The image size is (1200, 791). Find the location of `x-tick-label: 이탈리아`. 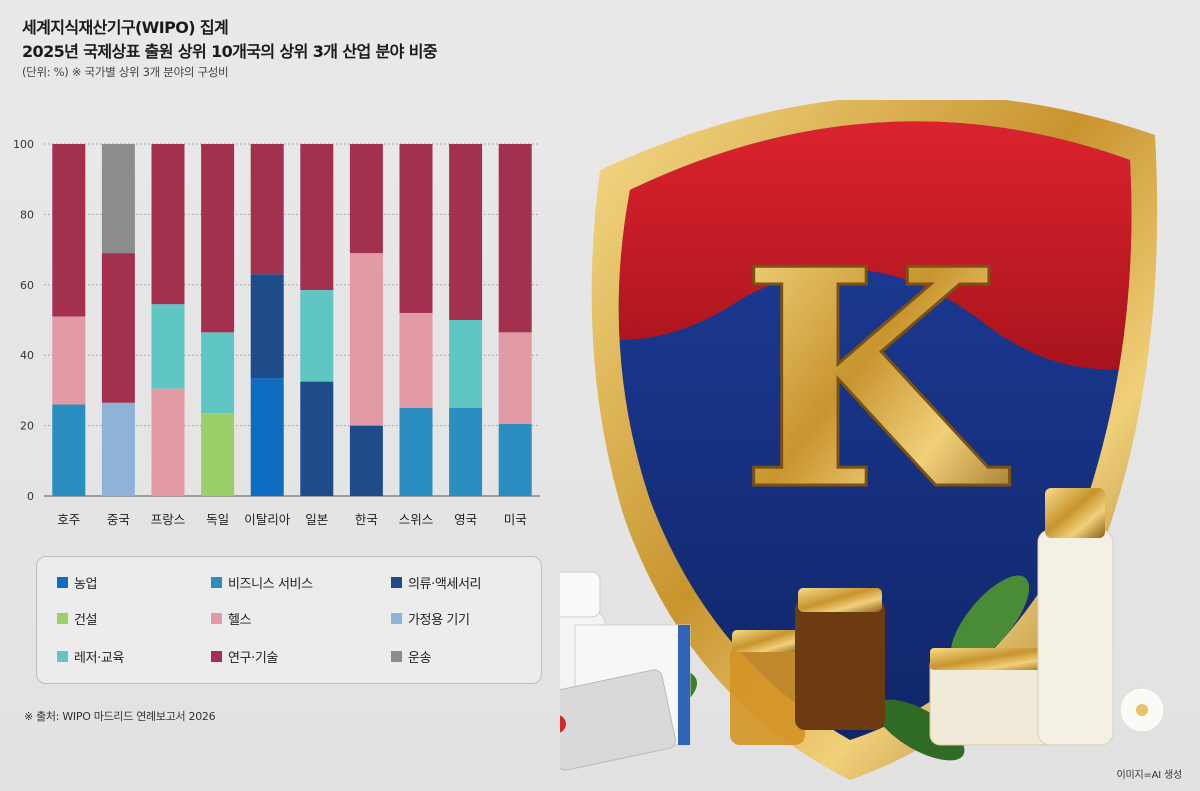

x-tick-label: 이탈리아 is located at coordinates (267, 519).